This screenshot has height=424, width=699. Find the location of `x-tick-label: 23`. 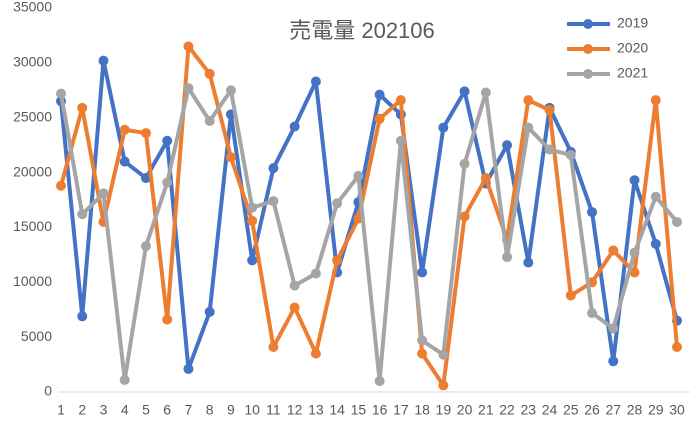

x-tick-label: 23 is located at coordinates (529, 410).